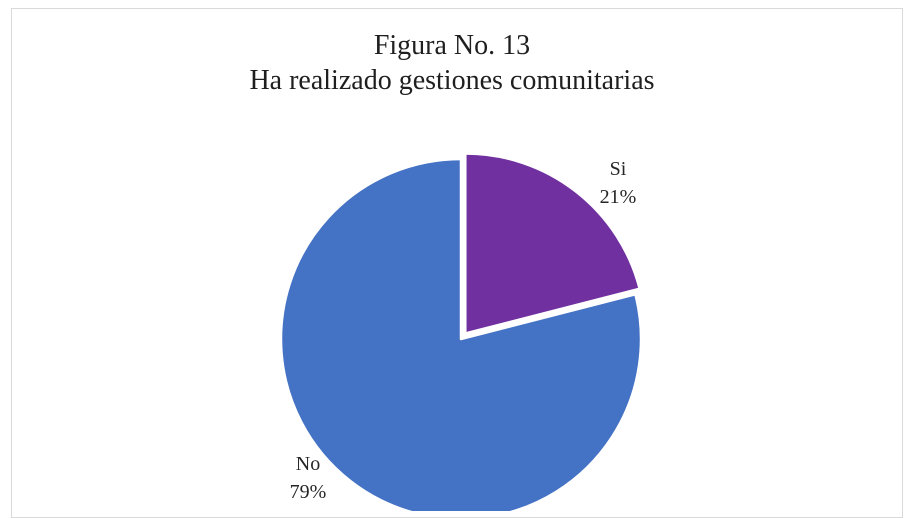  What do you see at coordinates (618, 169) in the screenshot?
I see `data-label-category-si: Si` at bounding box center [618, 169].